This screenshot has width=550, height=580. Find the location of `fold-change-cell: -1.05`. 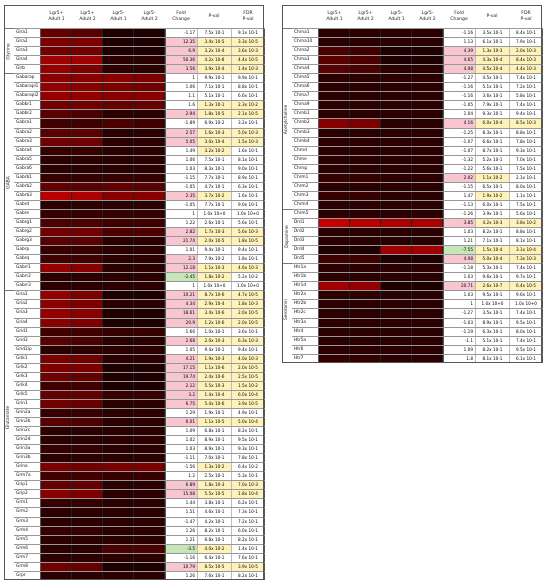

fold-change-cell: -1.05 is located at coordinates (459, 105).